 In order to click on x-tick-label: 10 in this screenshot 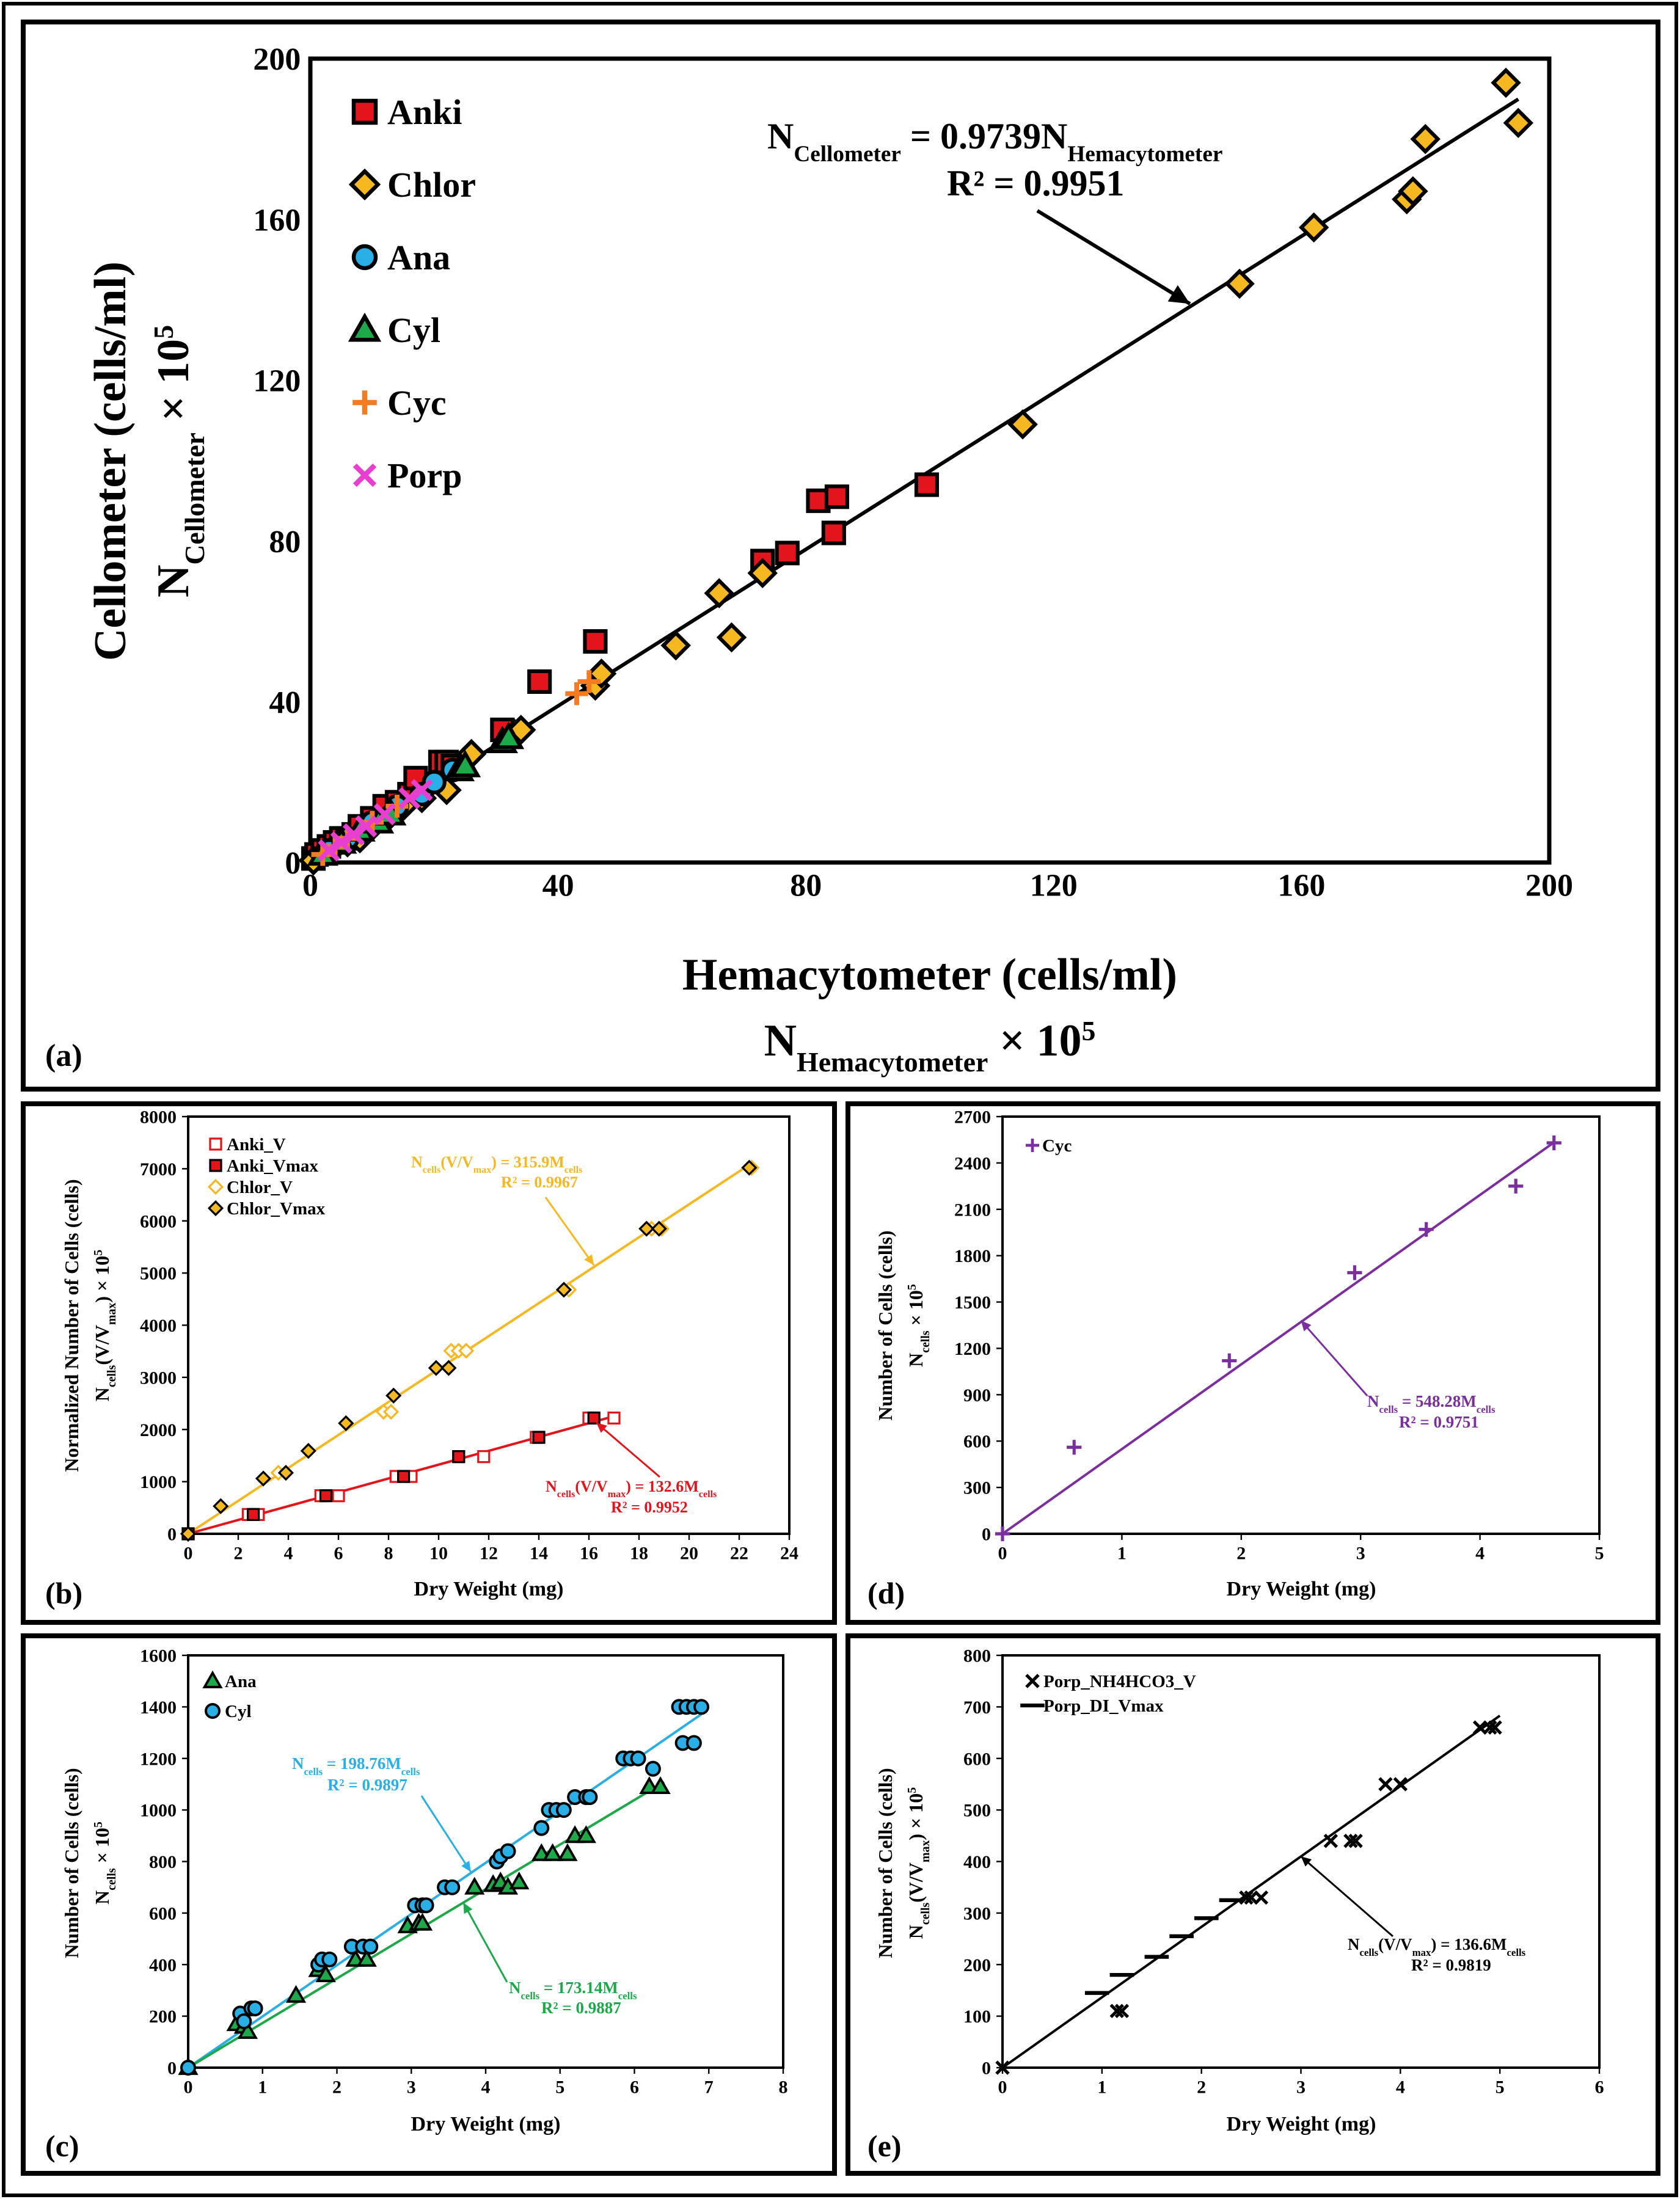, I will do `click(438, 1554)`.